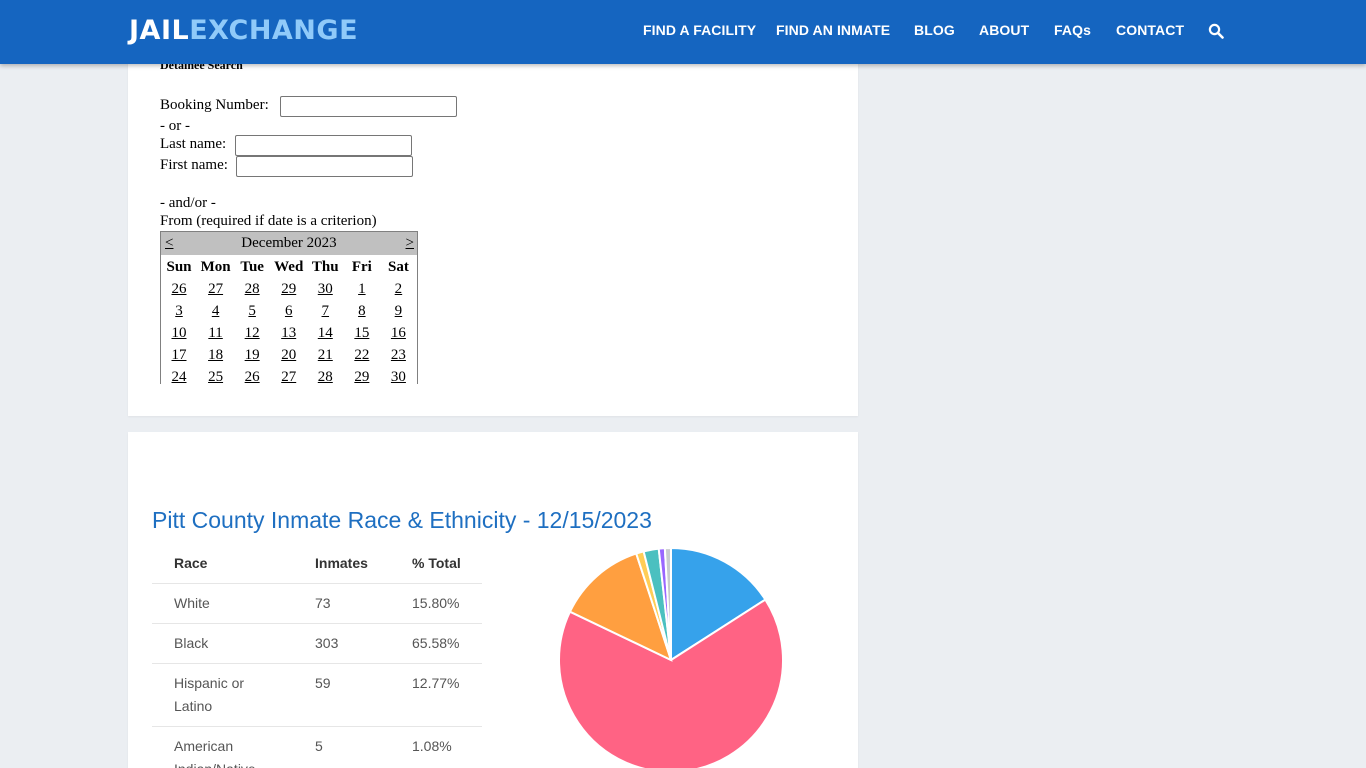 Image resolution: width=1366 pixels, height=768 pixels. Describe the element at coordinates (323, 683) in the screenshot. I see `inmates-cell: 59` at that location.